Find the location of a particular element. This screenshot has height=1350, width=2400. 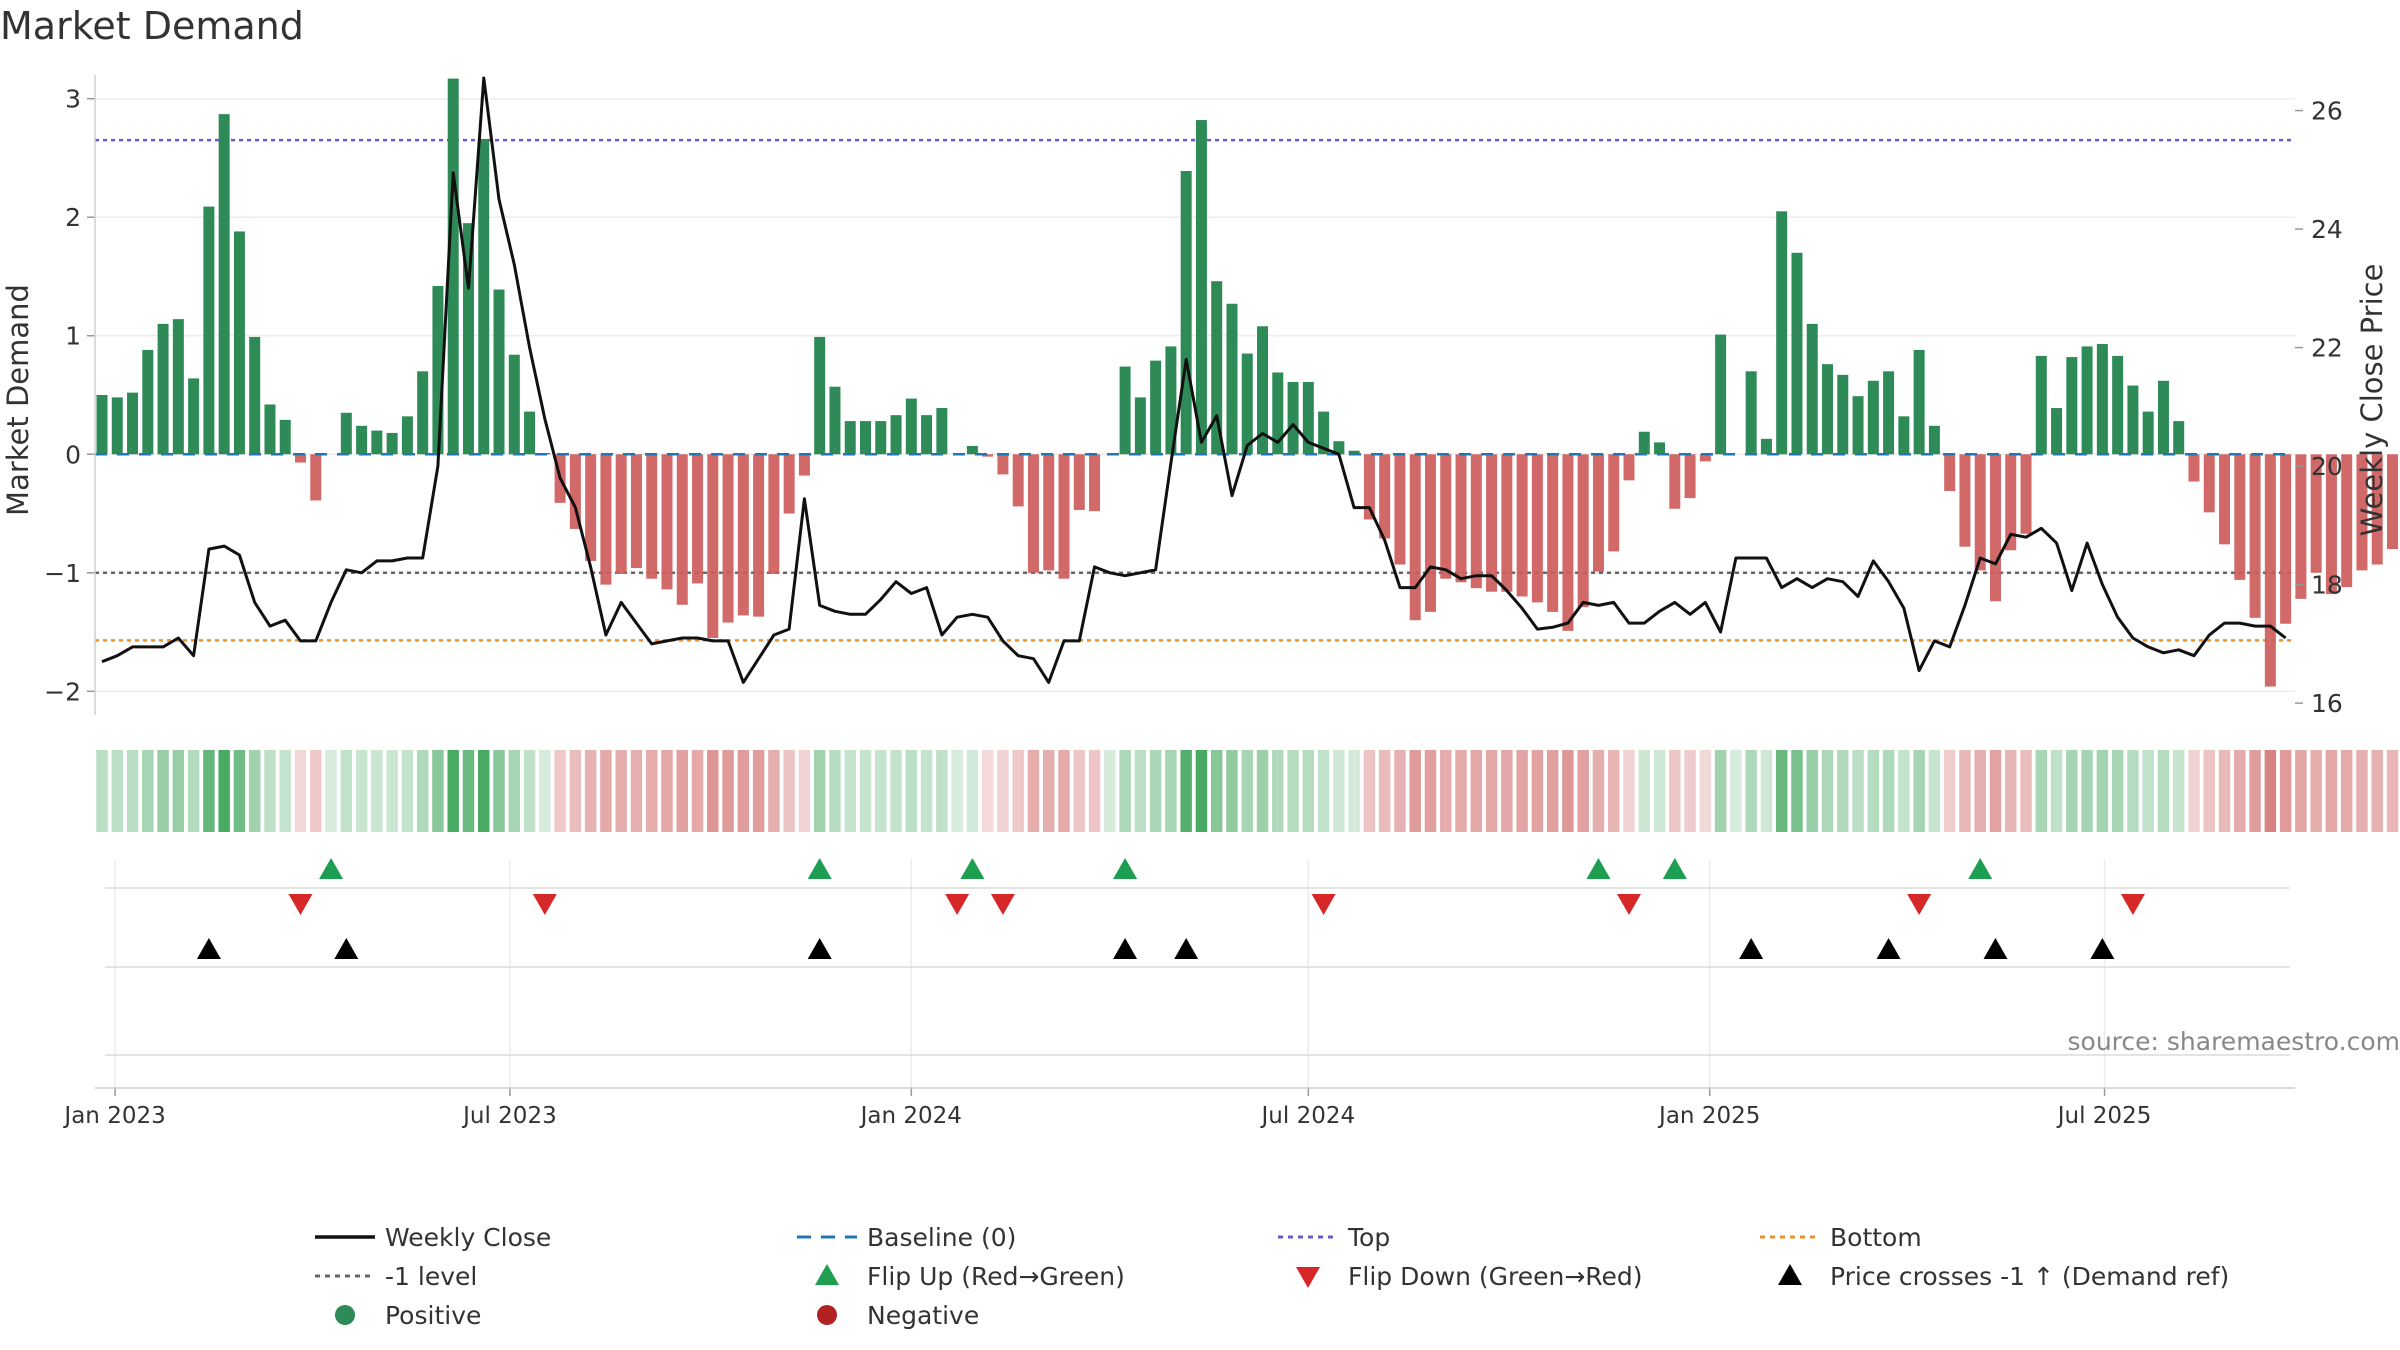

ytick-label-left: 0 is located at coordinates (73, 454).